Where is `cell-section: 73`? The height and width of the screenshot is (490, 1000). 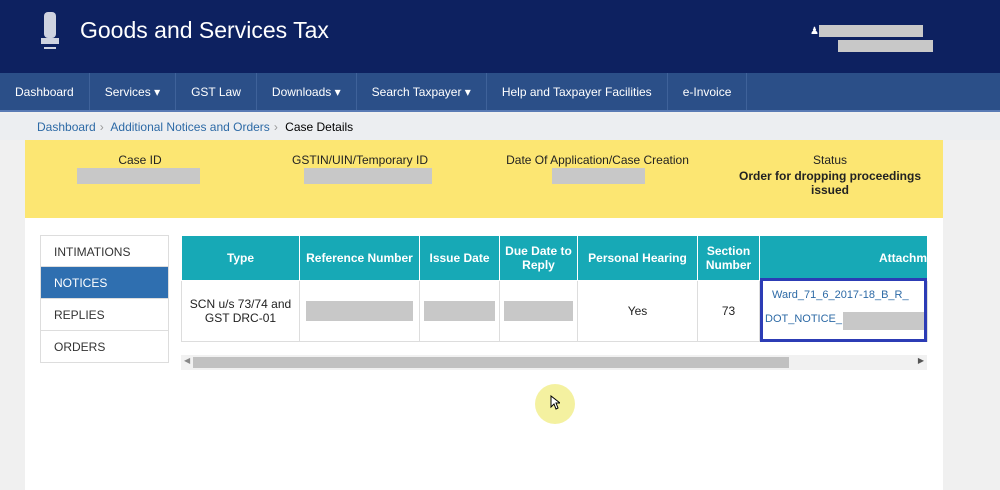
cell-section: 73 is located at coordinates (728, 311).